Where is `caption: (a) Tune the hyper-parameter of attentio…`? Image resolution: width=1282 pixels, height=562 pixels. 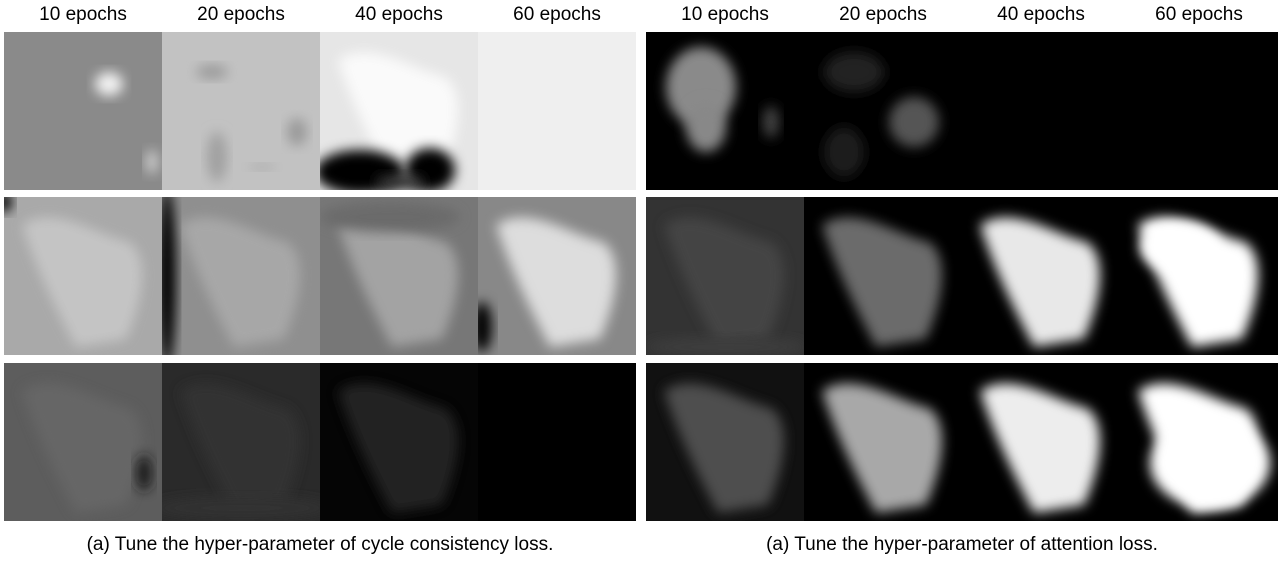
caption: (a) Tune the hyper-parameter of attentio… is located at coordinates (962, 544).